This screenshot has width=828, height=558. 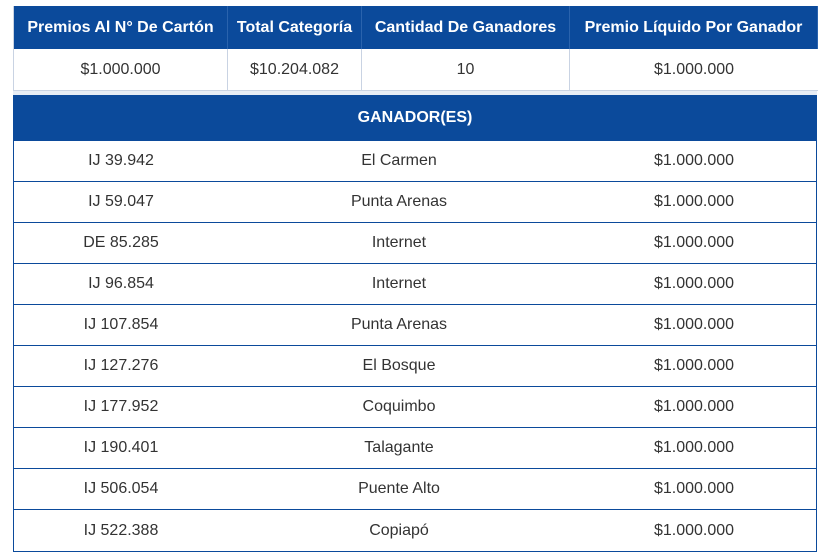 I want to click on table-row: IJ 96.854 Internet $1.000.000, so click(x=415, y=284).